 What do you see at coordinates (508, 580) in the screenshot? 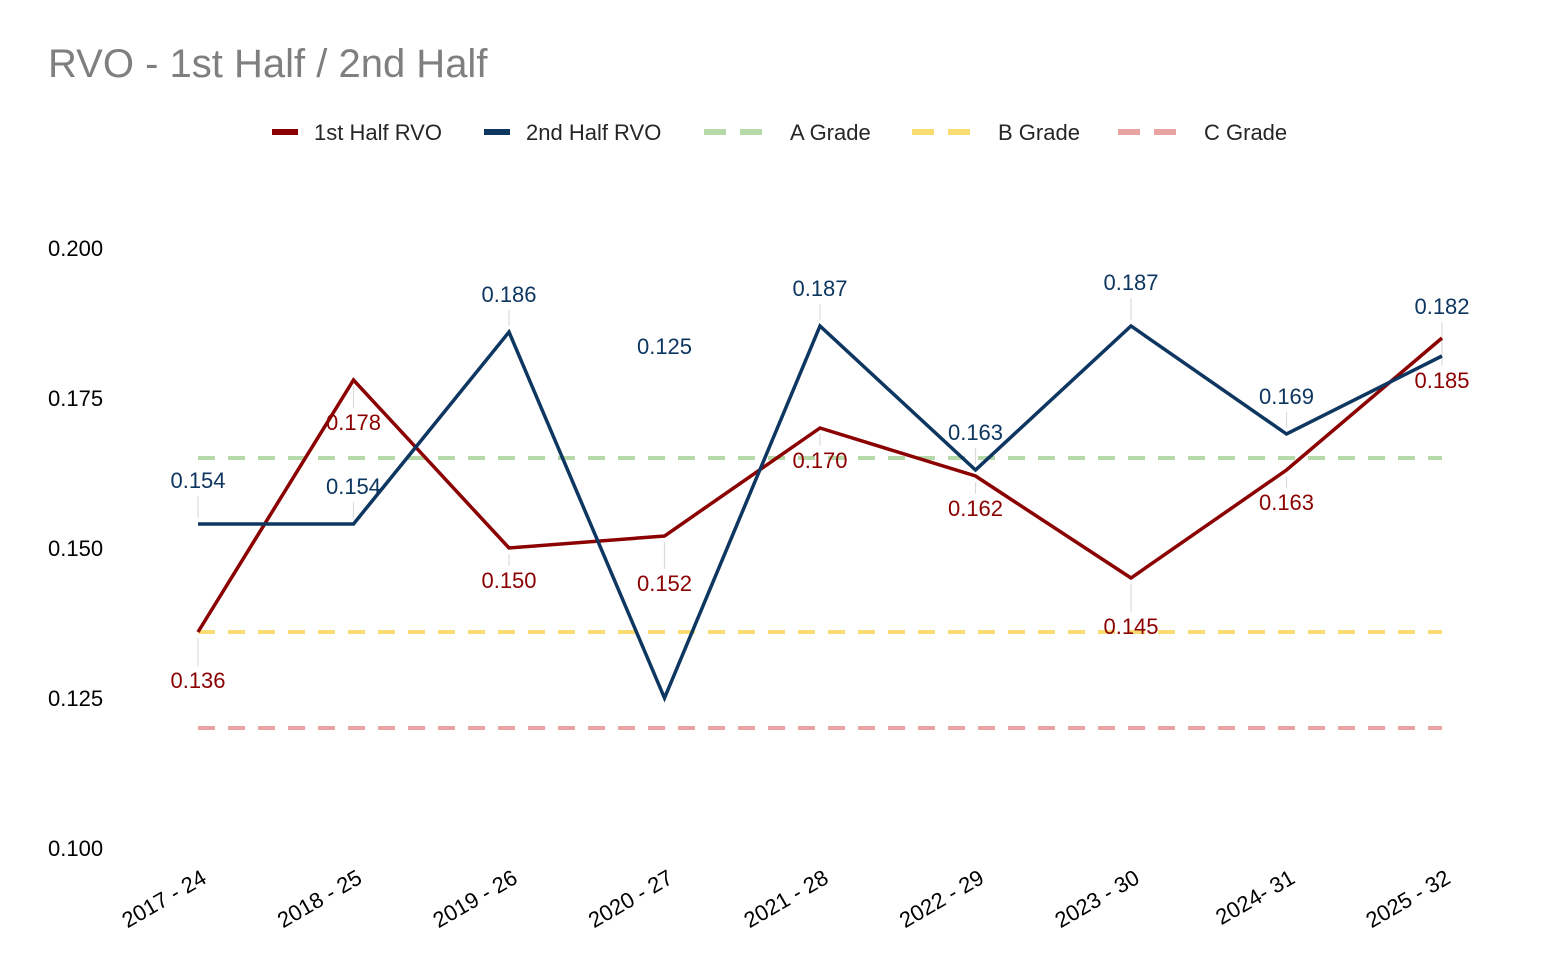
I see `first-half-data-label: 0.150` at bounding box center [508, 580].